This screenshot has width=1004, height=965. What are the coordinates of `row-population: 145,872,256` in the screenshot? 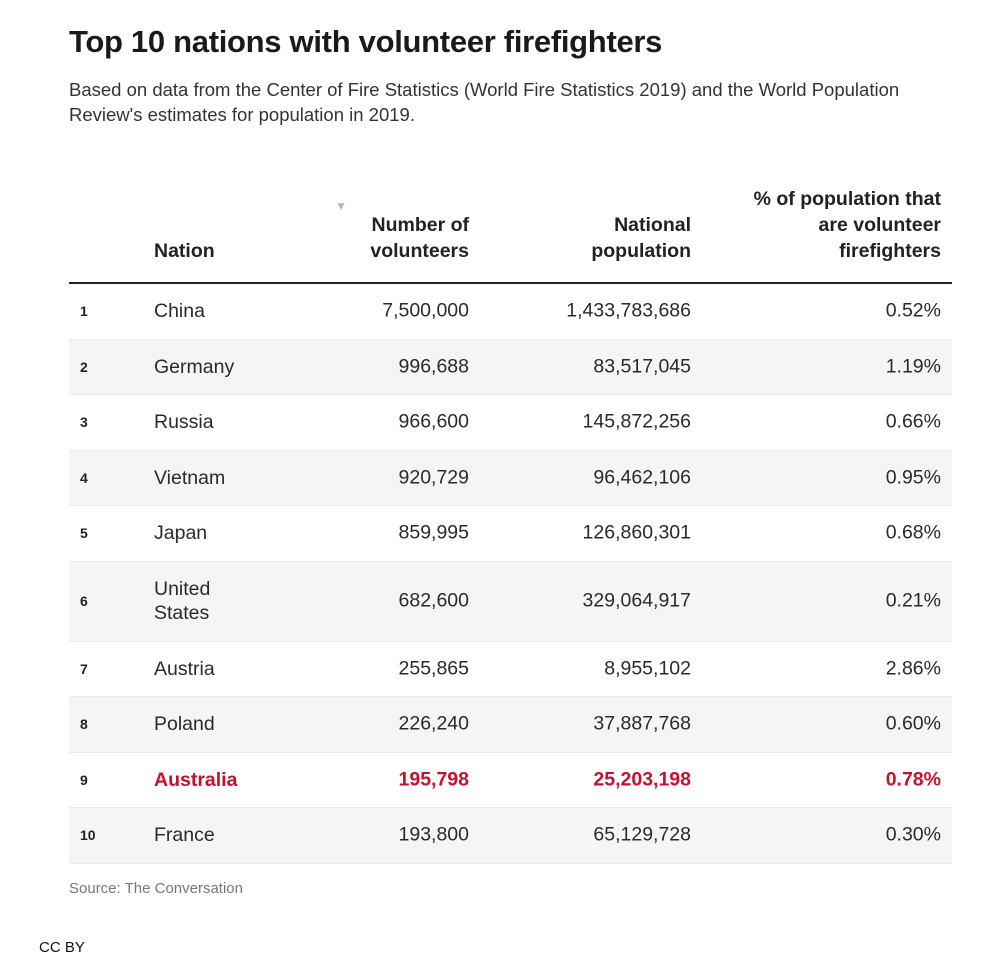 It's located at (636, 421).